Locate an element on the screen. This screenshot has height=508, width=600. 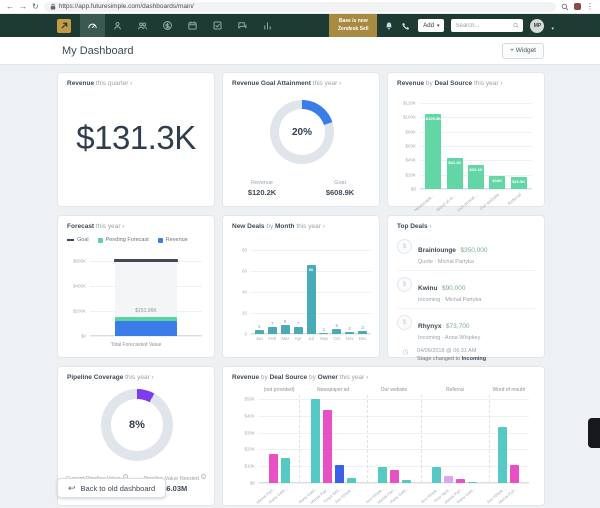
browser-forward-icon is located at coordinates (23, 7).